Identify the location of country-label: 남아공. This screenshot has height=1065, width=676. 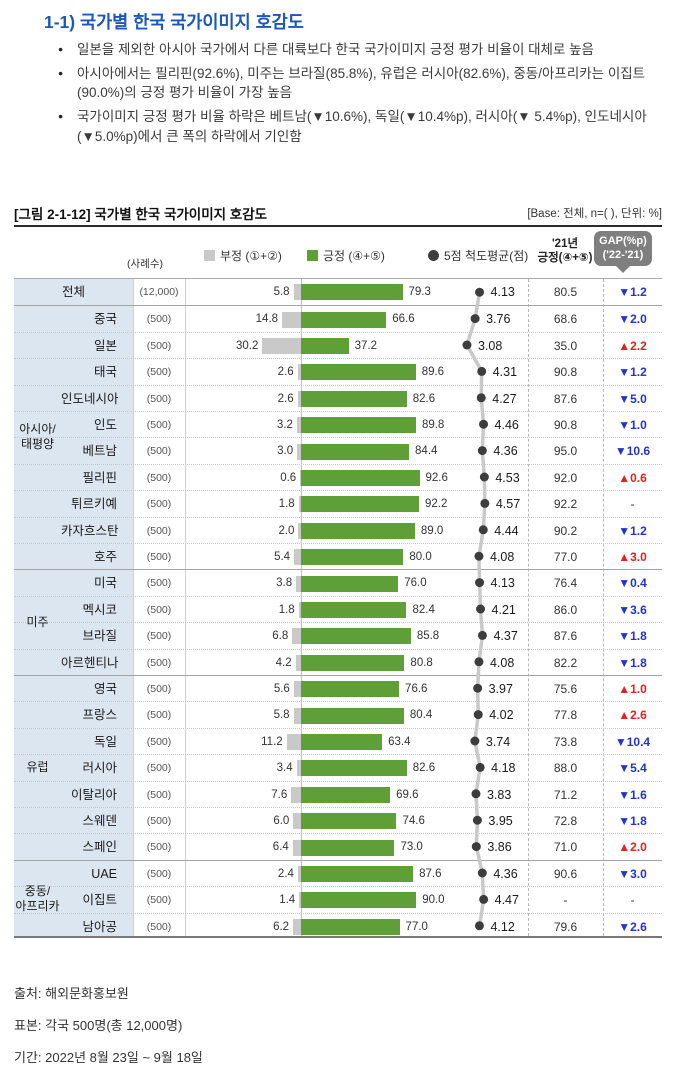
(99, 926).